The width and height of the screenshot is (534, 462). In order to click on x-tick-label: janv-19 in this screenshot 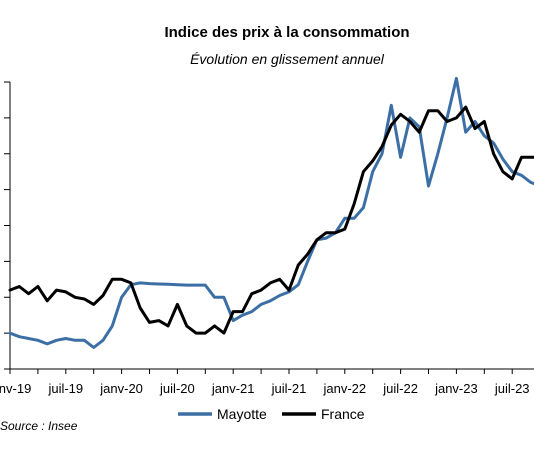, I will do `click(15, 388)`.